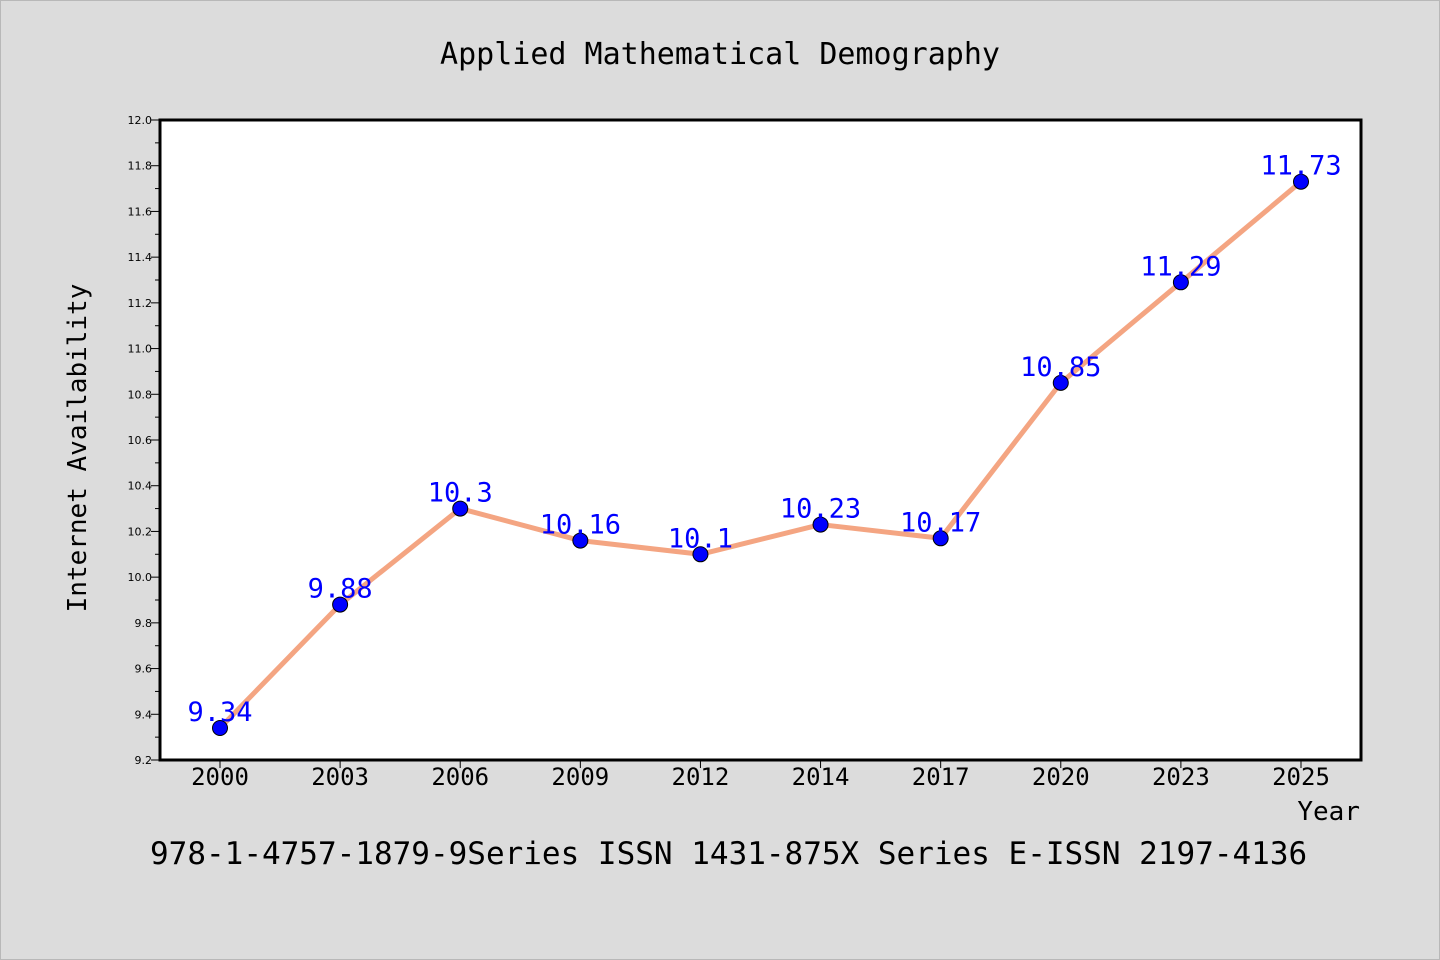  What do you see at coordinates (140, 577) in the screenshot?
I see `y-tick-label: 10.0` at bounding box center [140, 577].